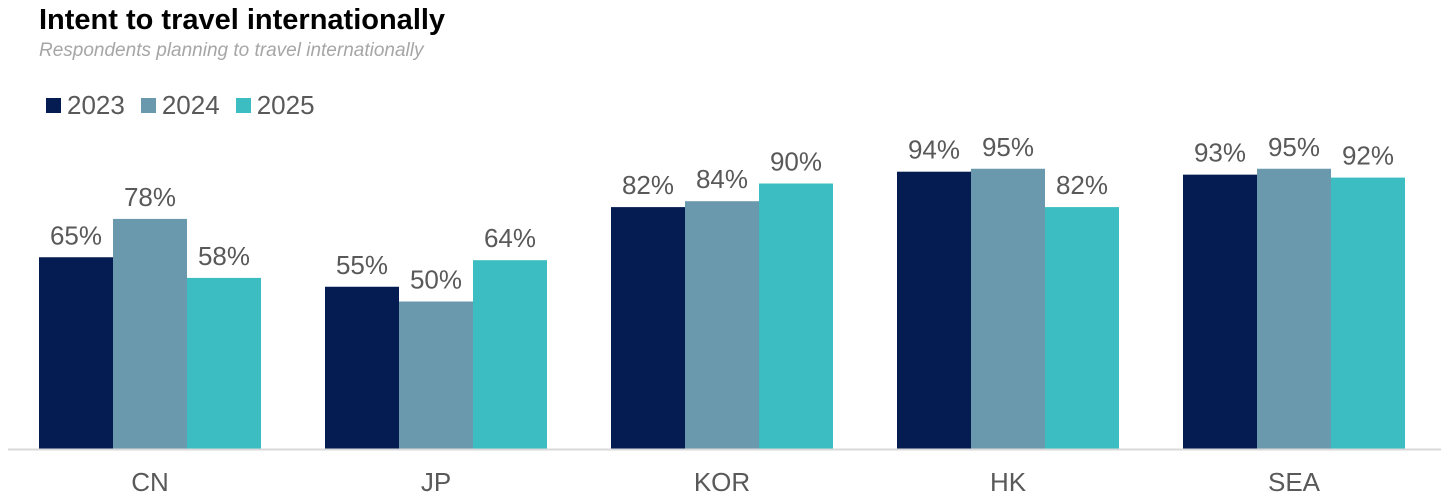 This screenshot has width=1449, height=498. What do you see at coordinates (1082, 185) in the screenshot?
I see `value-label-hk-2025: 82%` at bounding box center [1082, 185].